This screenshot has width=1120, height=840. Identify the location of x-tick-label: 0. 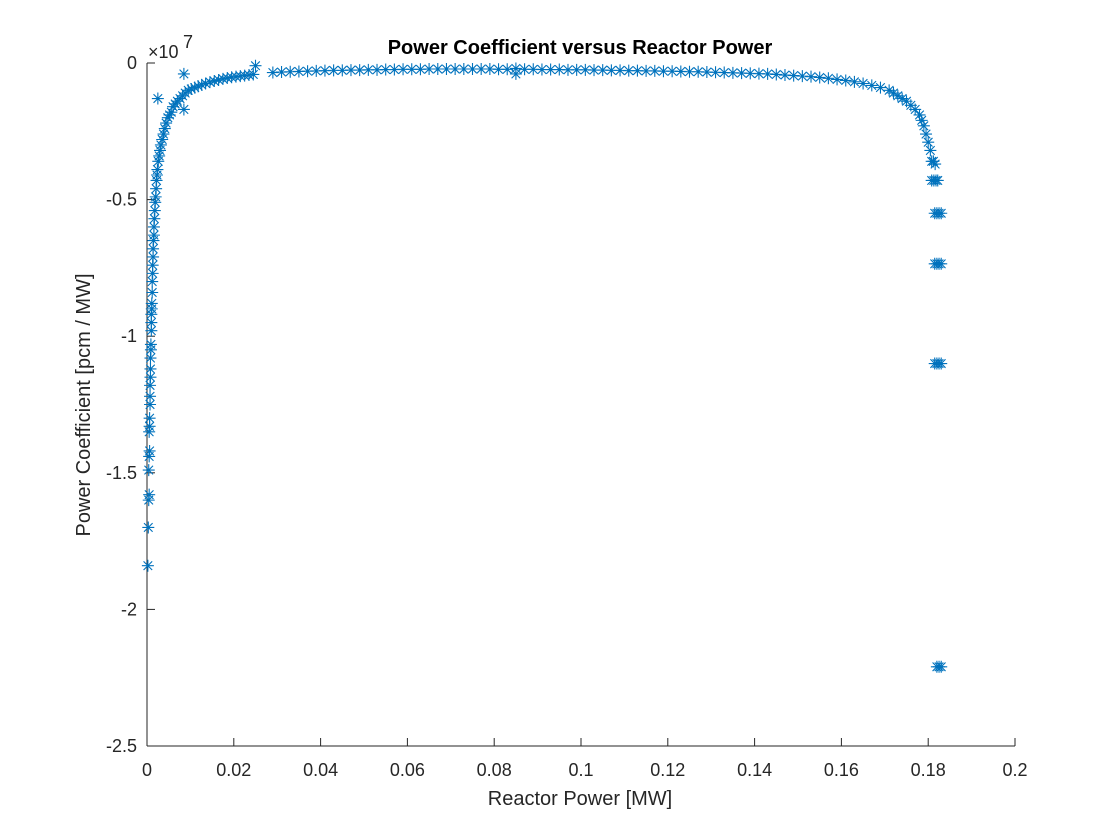
(147, 770).